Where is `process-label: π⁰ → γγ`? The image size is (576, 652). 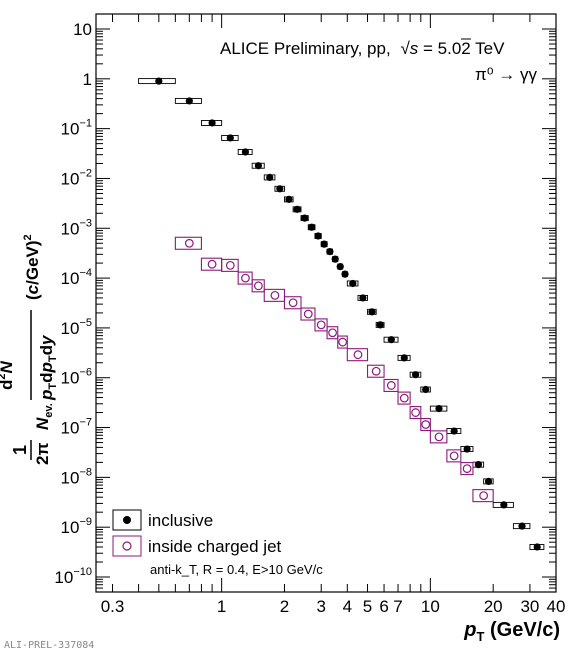
process-label: π⁰ → γγ is located at coordinates (506, 74).